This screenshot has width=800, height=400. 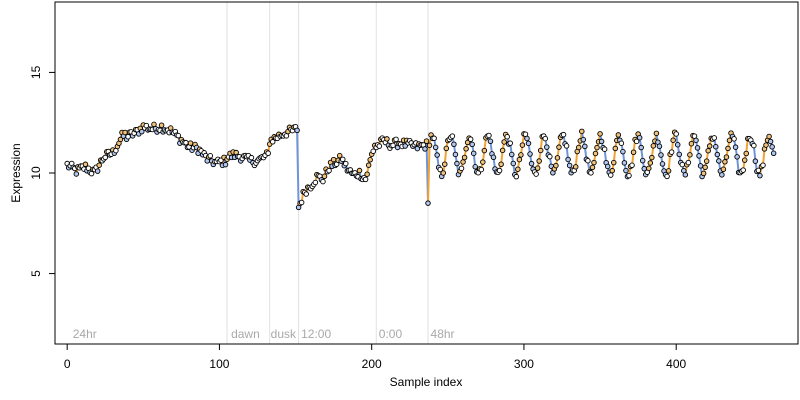 What do you see at coordinates (372, 364) in the screenshot?
I see `x-tick-label-200: 200` at bounding box center [372, 364].